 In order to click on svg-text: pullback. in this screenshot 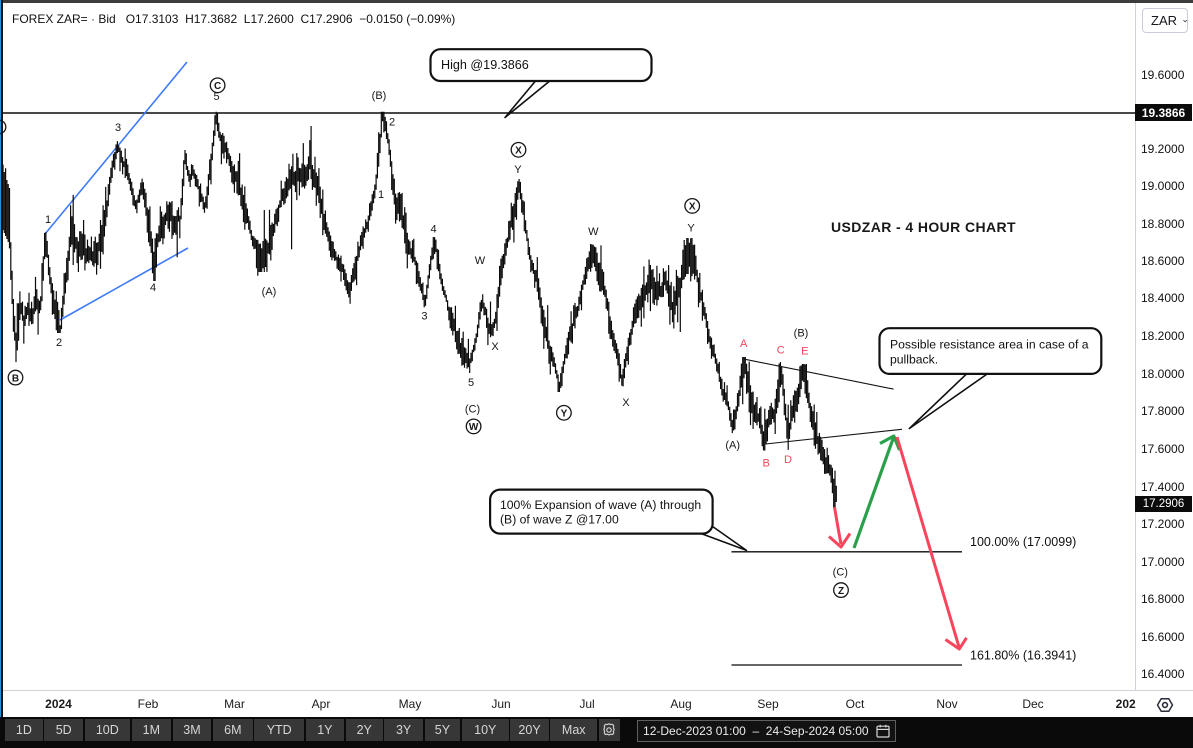, I will do `click(914, 360)`.